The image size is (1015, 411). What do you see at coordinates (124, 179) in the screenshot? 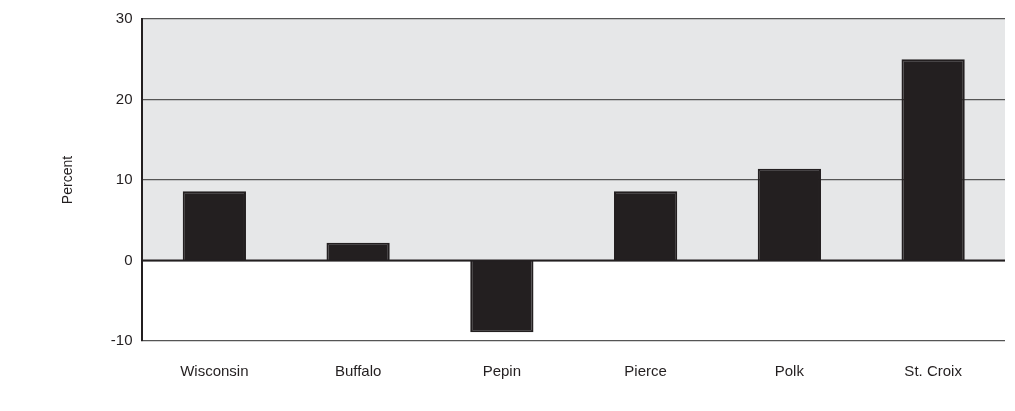
I see `y-tick-label: 10` at bounding box center [124, 179].